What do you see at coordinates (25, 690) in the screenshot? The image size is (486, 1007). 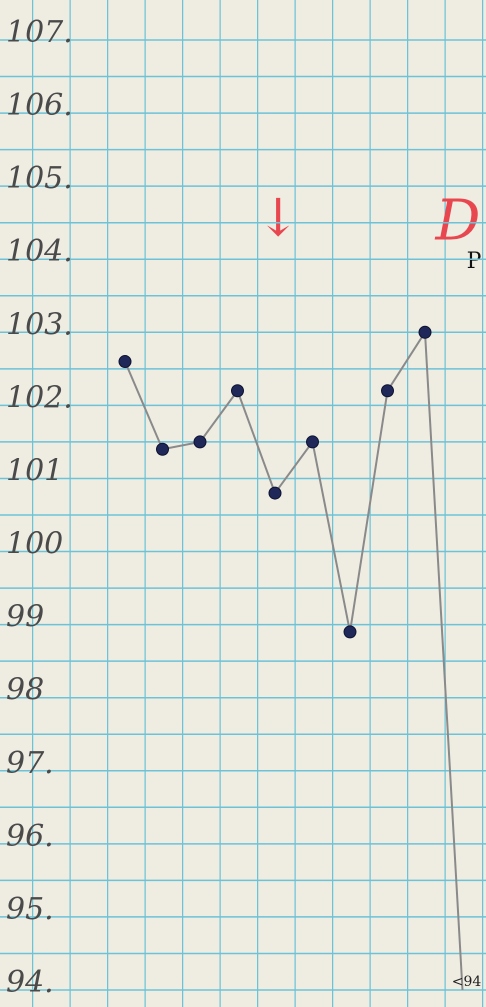 I see `y-tick-label: 98` at bounding box center [25, 690].